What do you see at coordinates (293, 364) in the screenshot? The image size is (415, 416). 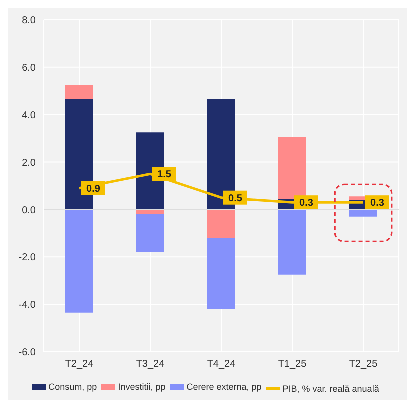 I see `x-tick-label: T1_25` at bounding box center [293, 364].